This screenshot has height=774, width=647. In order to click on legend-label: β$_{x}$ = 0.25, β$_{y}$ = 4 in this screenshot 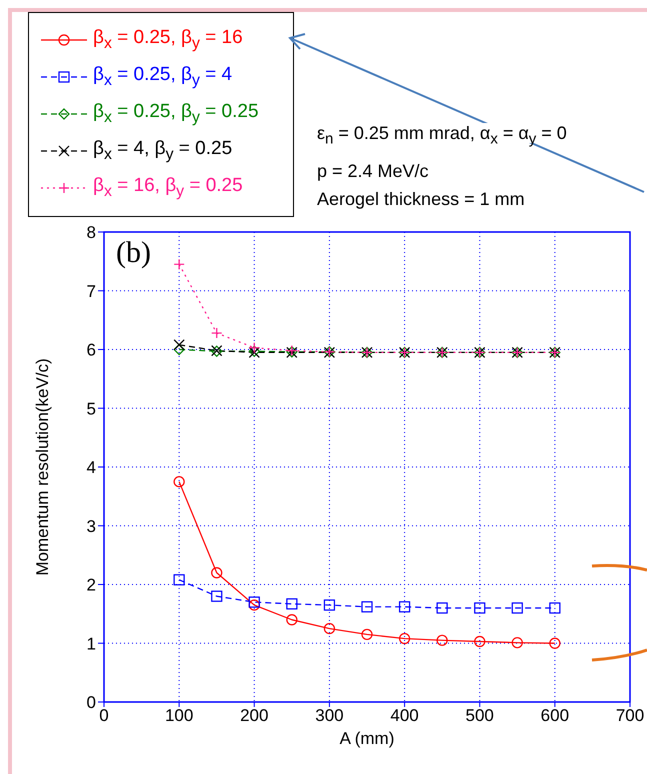, I will do `click(162, 77)`.